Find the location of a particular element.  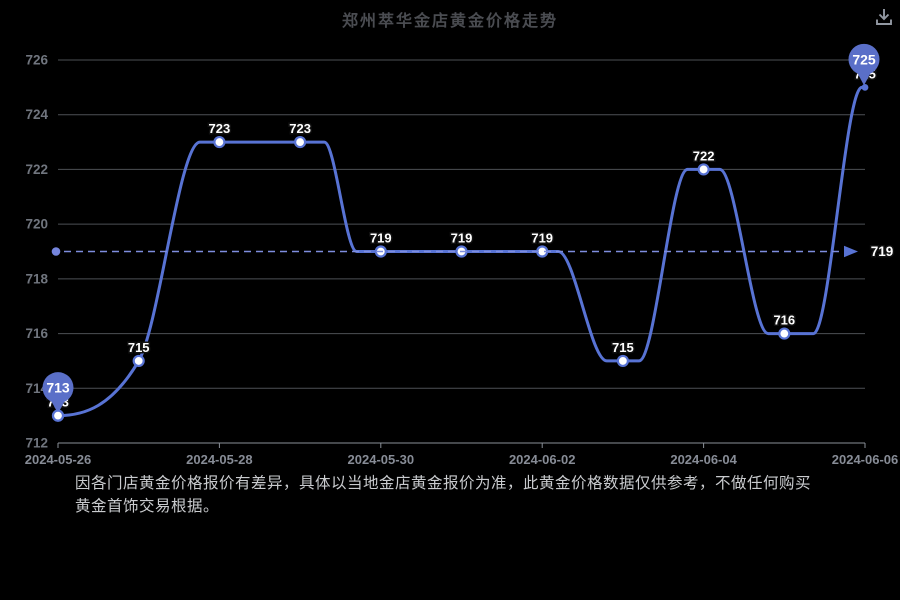

reference-arrow-icon is located at coordinates (851, 251).